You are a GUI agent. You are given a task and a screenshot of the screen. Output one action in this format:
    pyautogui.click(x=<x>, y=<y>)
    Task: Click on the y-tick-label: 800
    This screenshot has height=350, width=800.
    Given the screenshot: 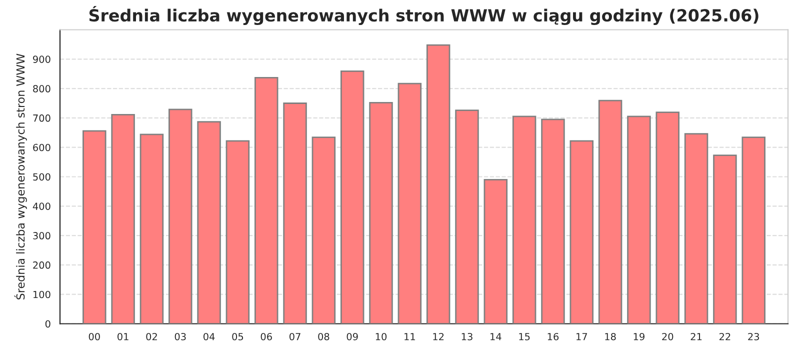 What is the action you would take?
    pyautogui.click(x=41, y=88)
    